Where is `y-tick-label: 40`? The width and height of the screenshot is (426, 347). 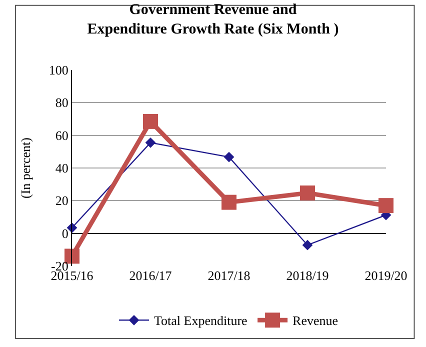
y-tick-label: 40 is located at coordinates (61, 168).